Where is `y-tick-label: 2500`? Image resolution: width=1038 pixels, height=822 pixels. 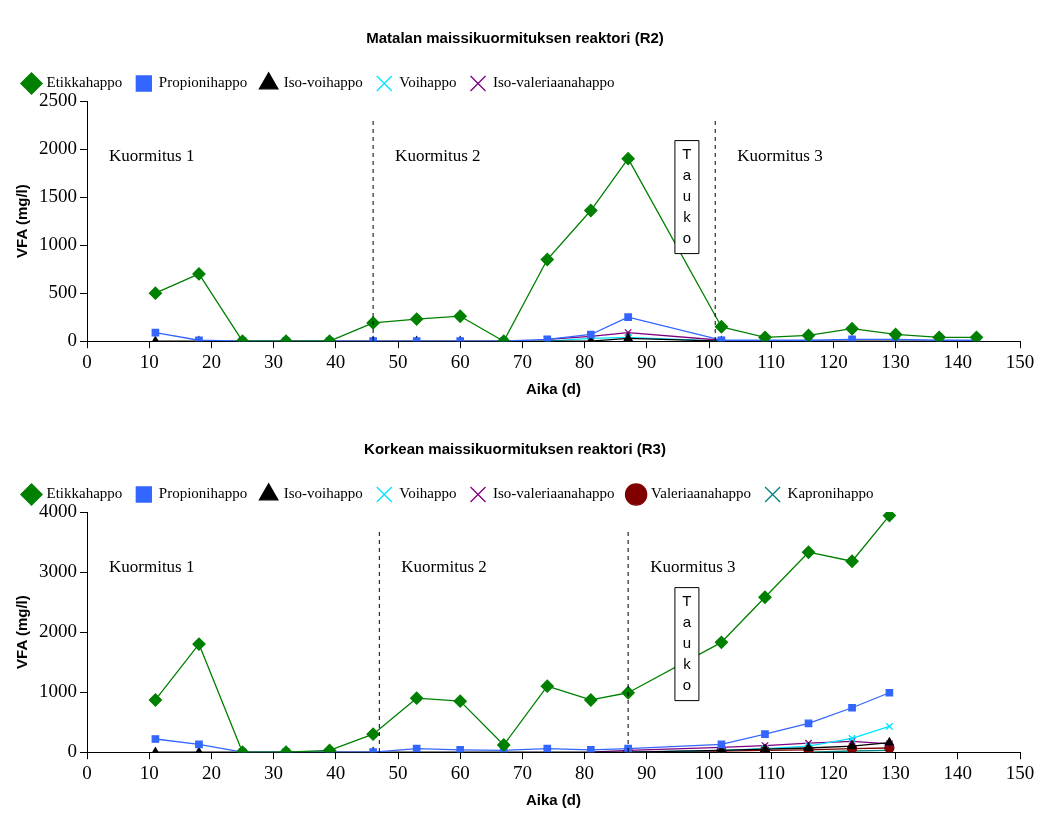 y-tick-label: 2500 is located at coordinates (58, 99).